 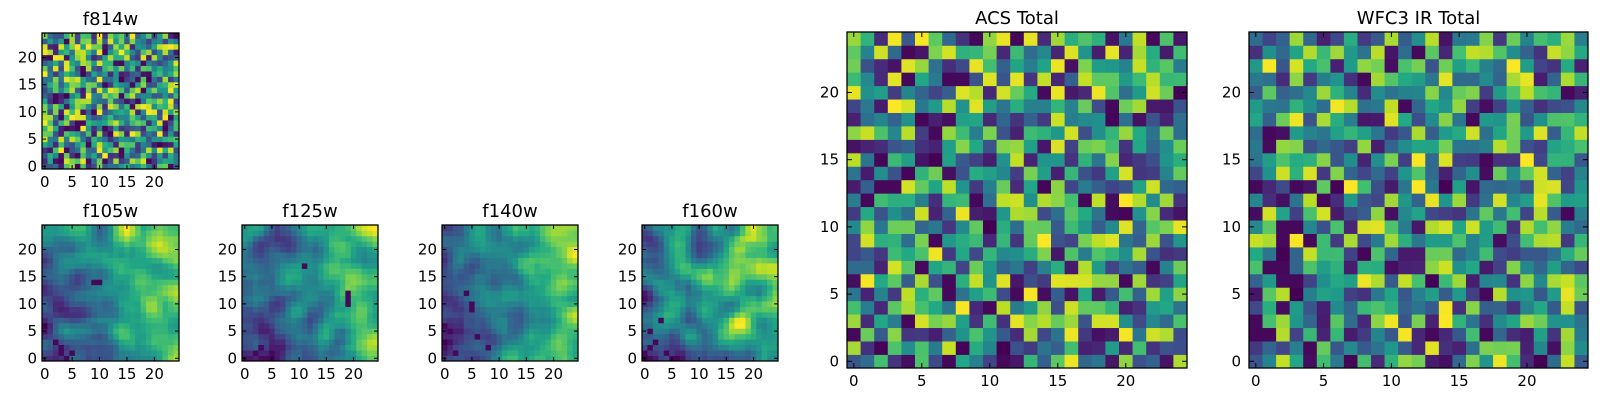 What do you see at coordinates (110, 293) in the screenshot?
I see `axes-frame` at bounding box center [110, 293].